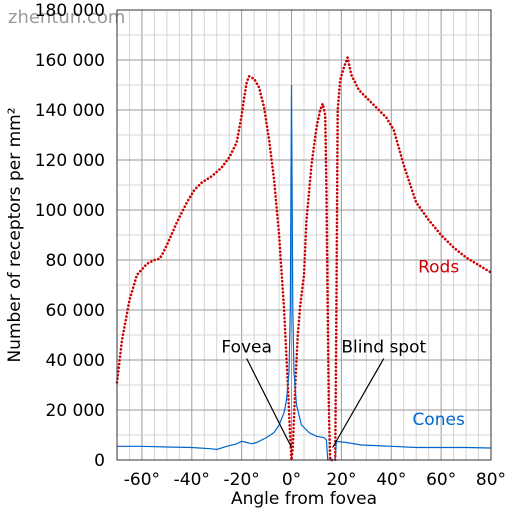 The width and height of the screenshot is (512, 512). What do you see at coordinates (70, 11) in the screenshot?
I see `y-tick-label: 180 000` at bounding box center [70, 11].